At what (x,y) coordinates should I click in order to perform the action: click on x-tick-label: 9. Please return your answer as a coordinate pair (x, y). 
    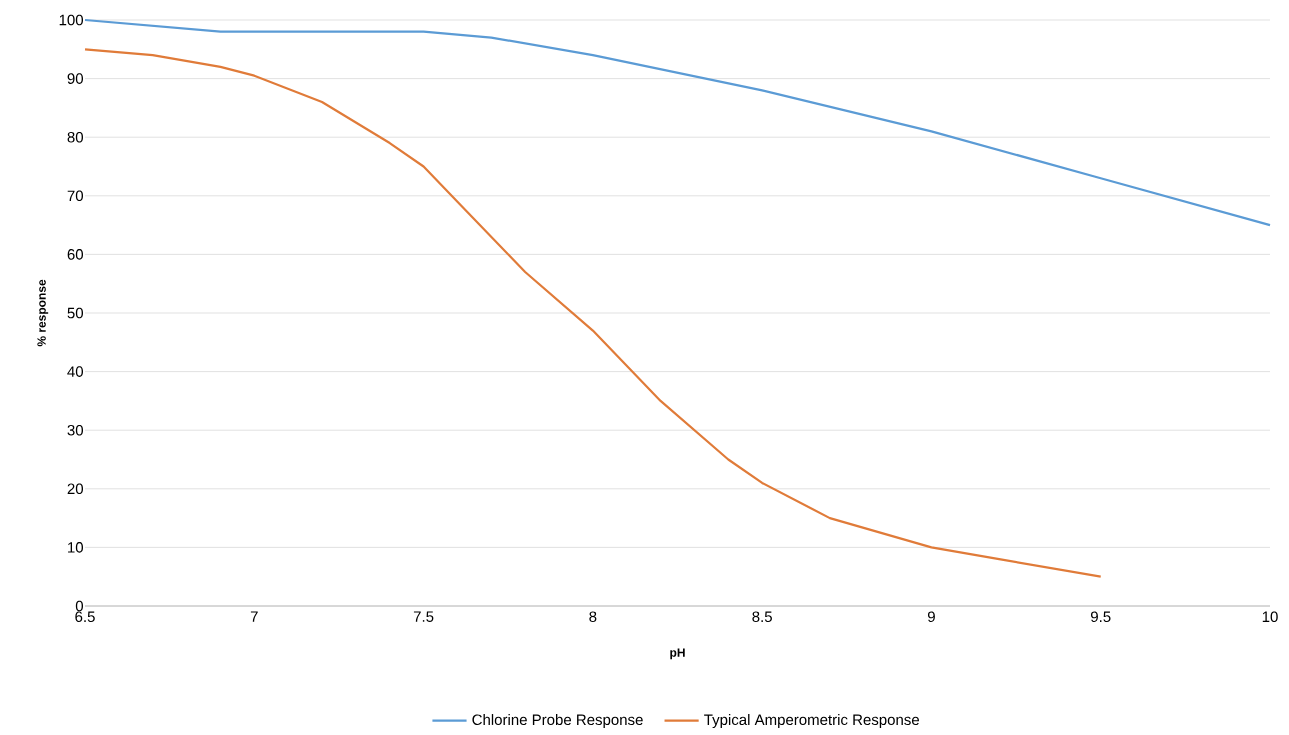
    Looking at the image, I should click on (931, 616).